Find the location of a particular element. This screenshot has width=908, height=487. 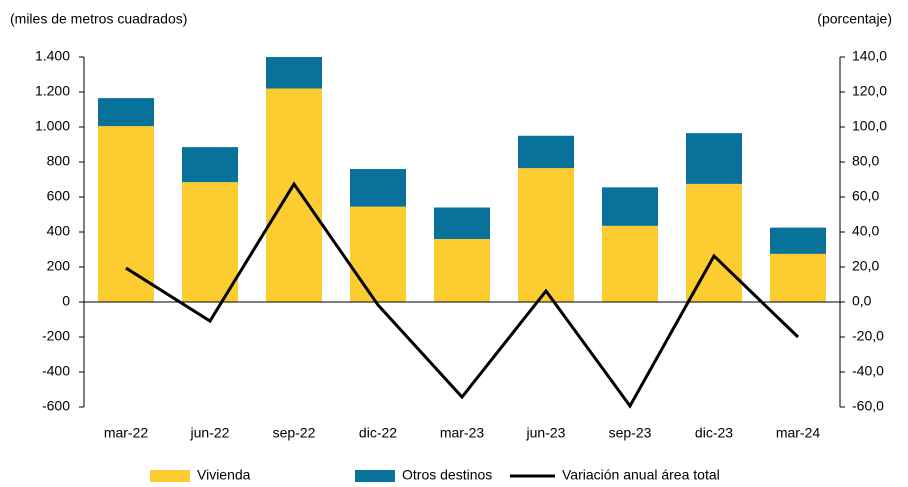

y2-axis-title: (porcentaje) is located at coordinates (854, 19).